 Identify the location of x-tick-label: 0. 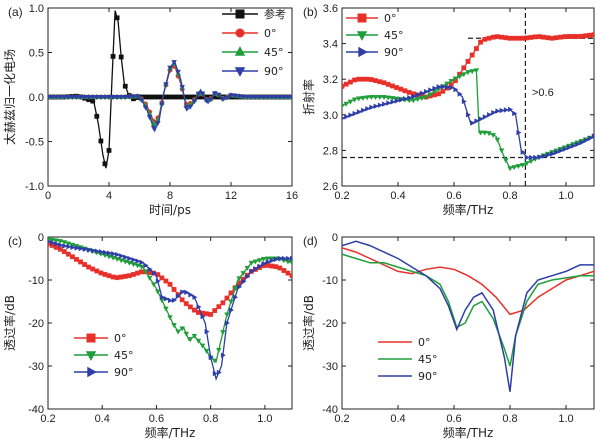
(48, 196).